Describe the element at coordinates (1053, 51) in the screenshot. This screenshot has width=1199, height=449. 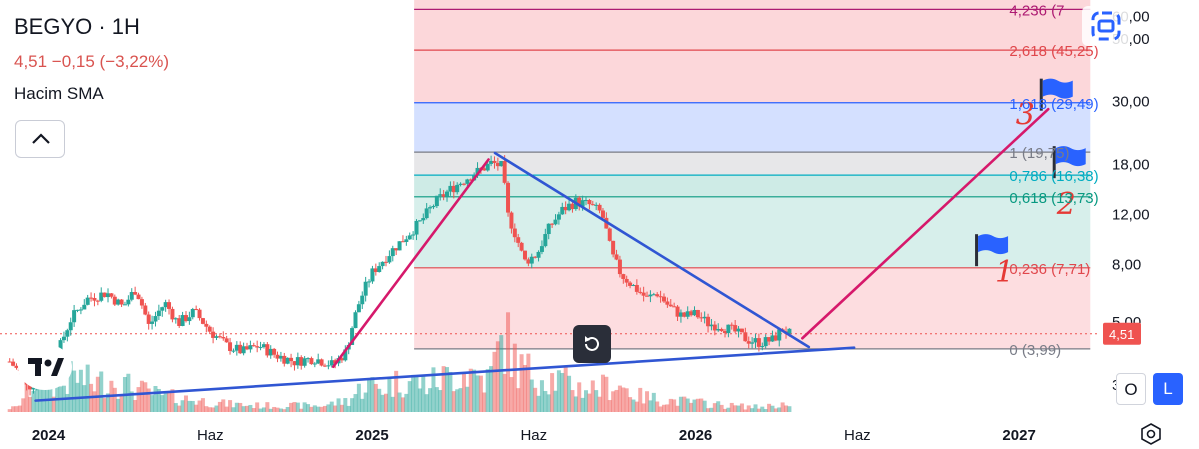
I see `fib-label-2.618: 2,618 (45,25)` at that location.